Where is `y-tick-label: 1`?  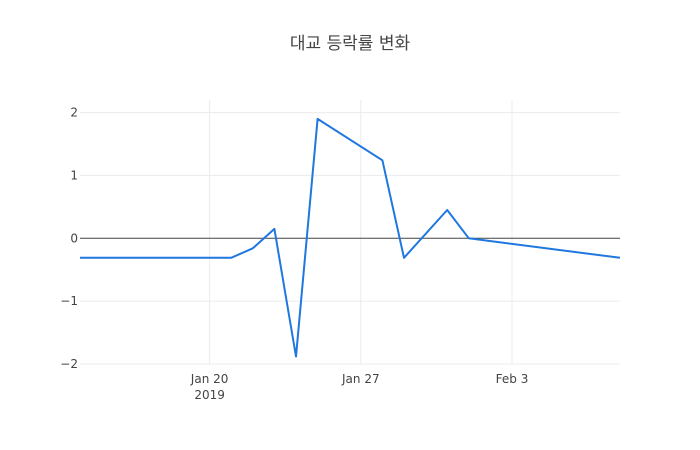 y-tick-label: 1 is located at coordinates (74, 175).